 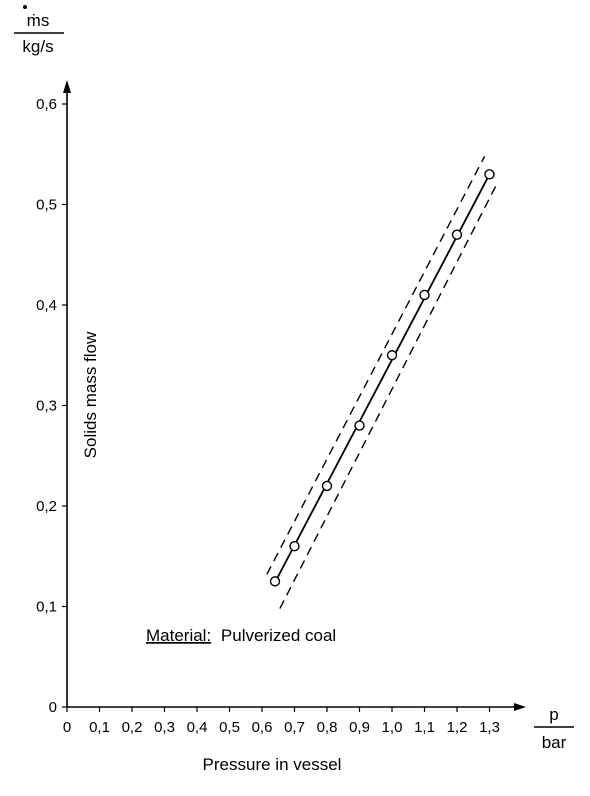 What do you see at coordinates (46, 305) in the screenshot?
I see `y-tick-label: 0,4` at bounding box center [46, 305].